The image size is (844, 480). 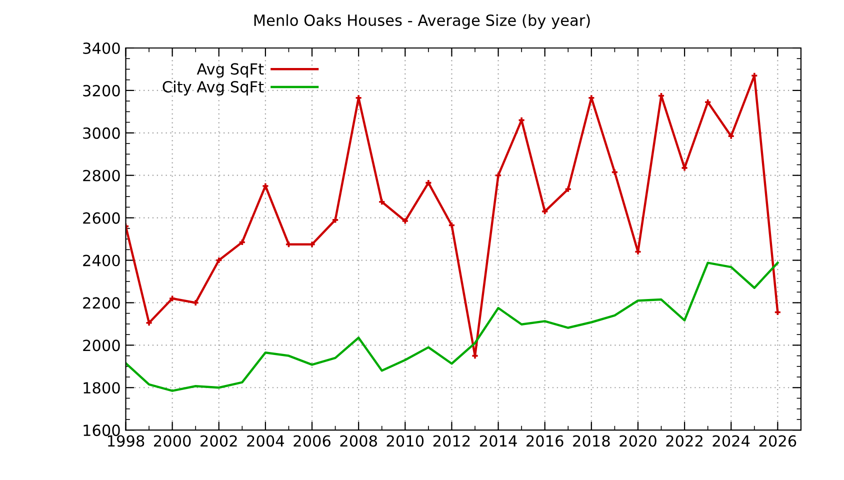 I want to click on x-tick-label: 2012, so click(x=451, y=441).